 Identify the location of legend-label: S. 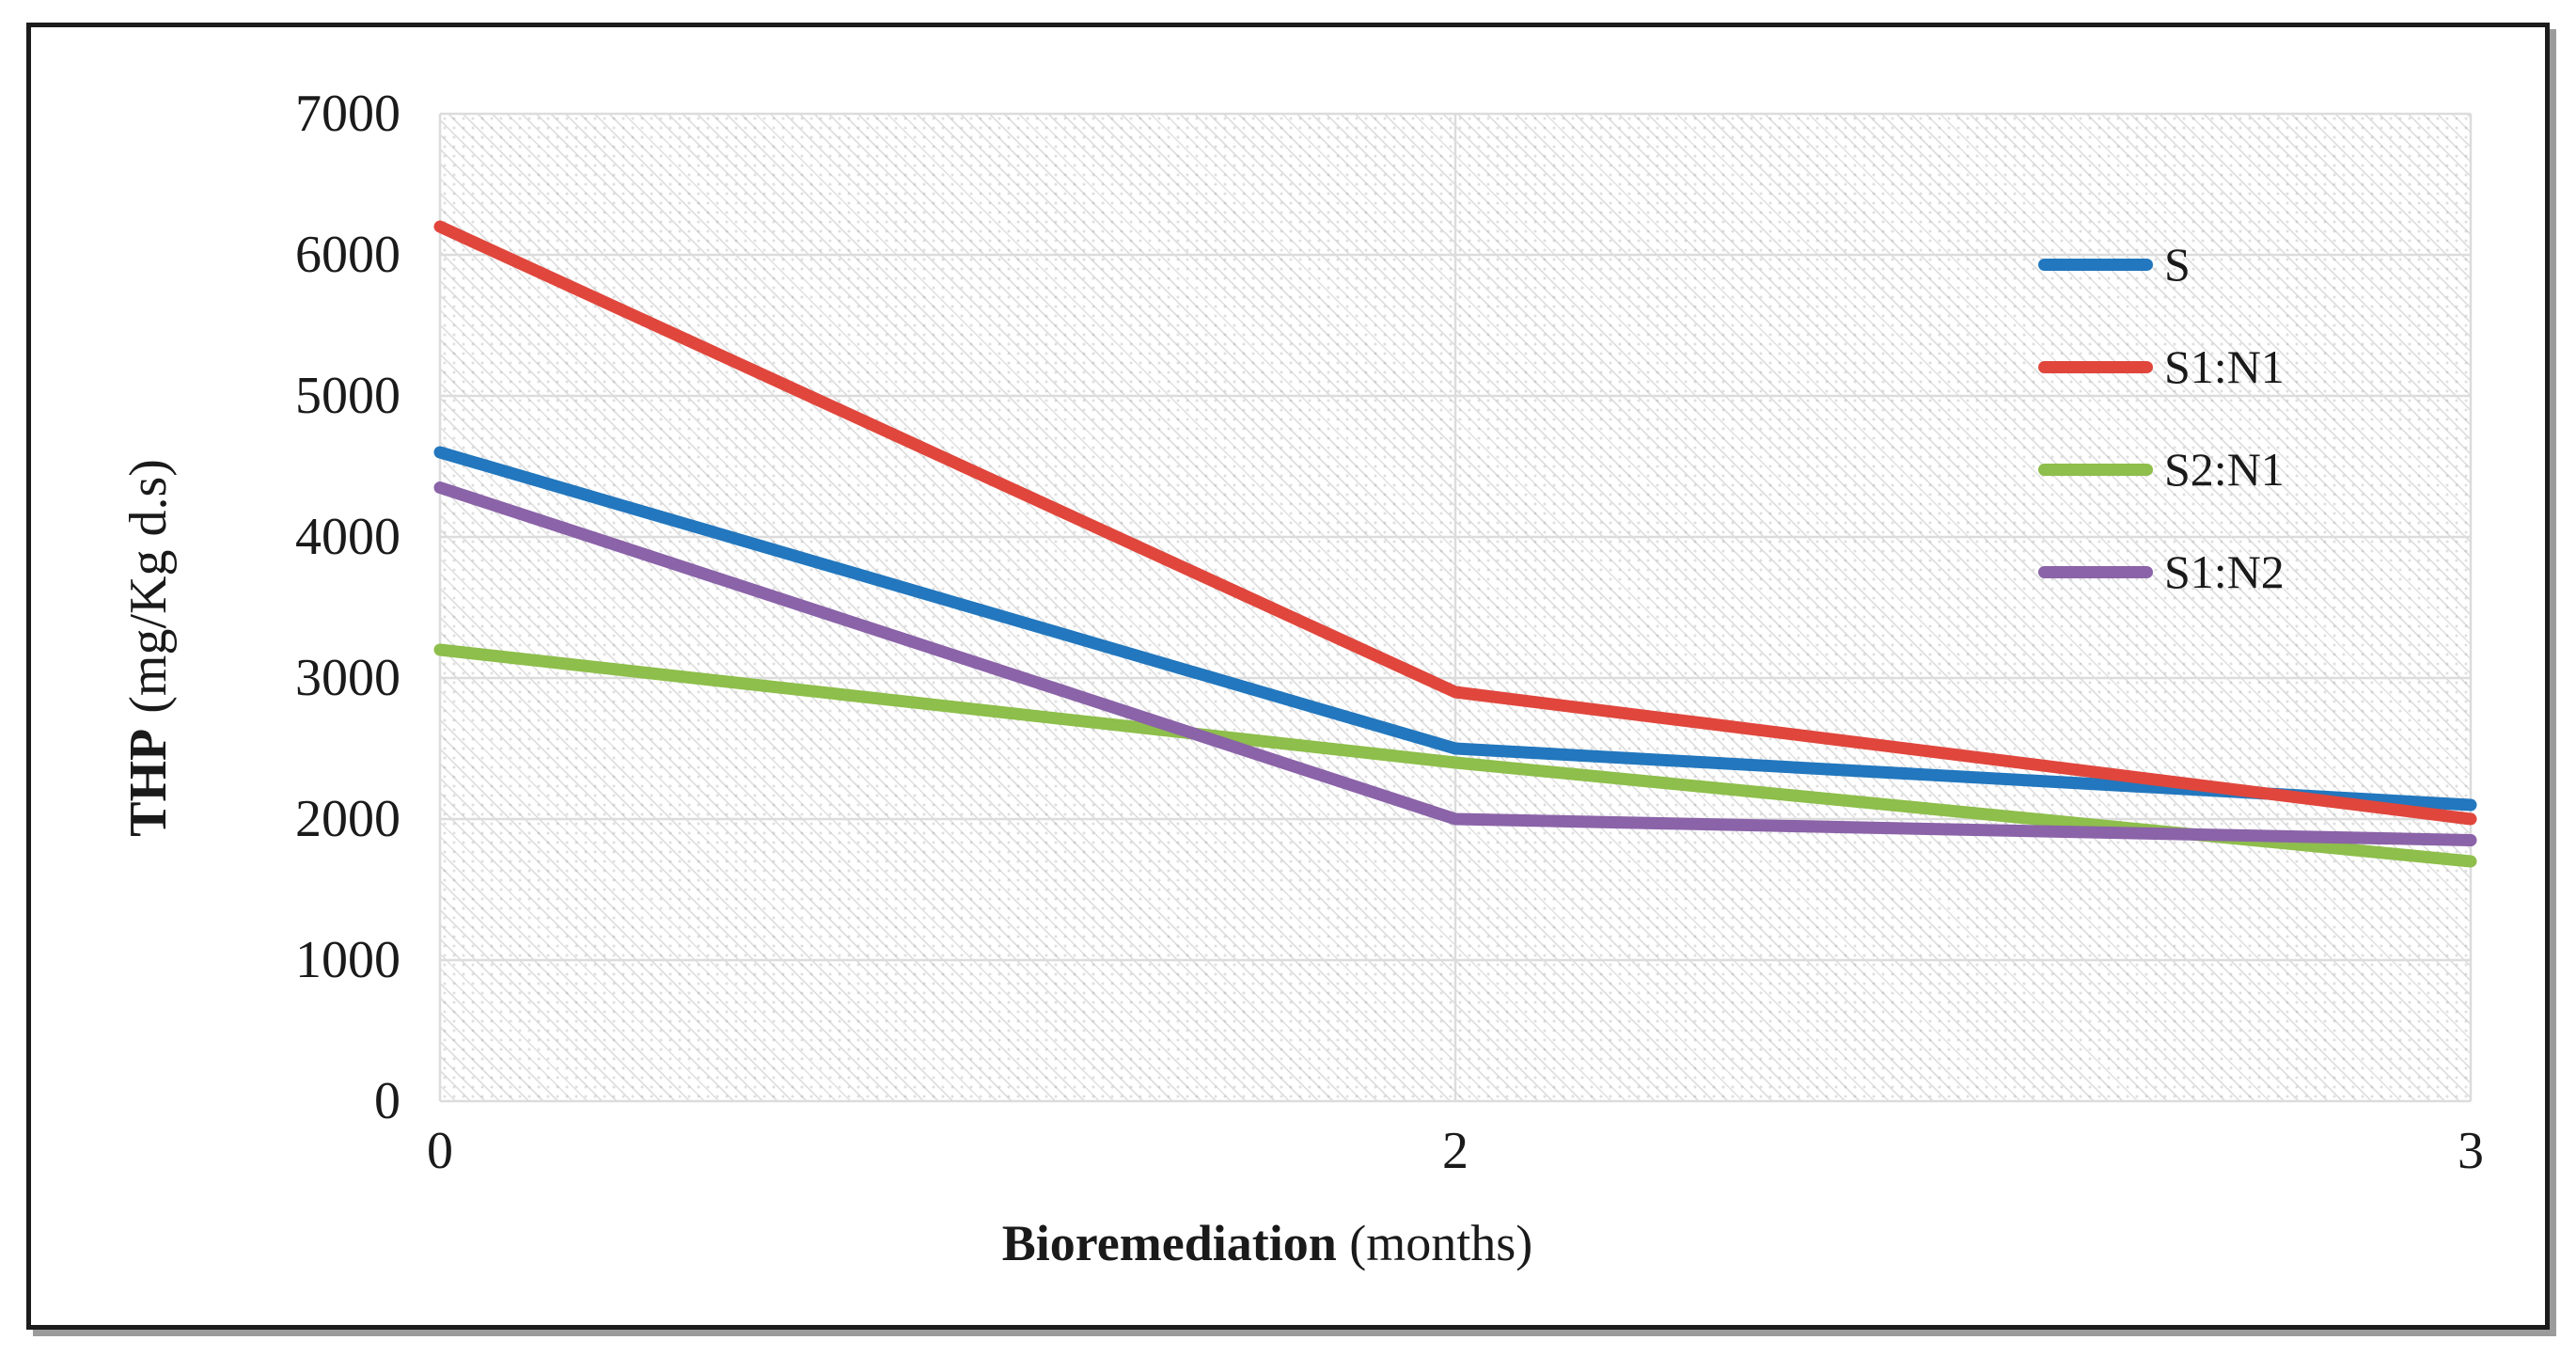
(2178, 265).